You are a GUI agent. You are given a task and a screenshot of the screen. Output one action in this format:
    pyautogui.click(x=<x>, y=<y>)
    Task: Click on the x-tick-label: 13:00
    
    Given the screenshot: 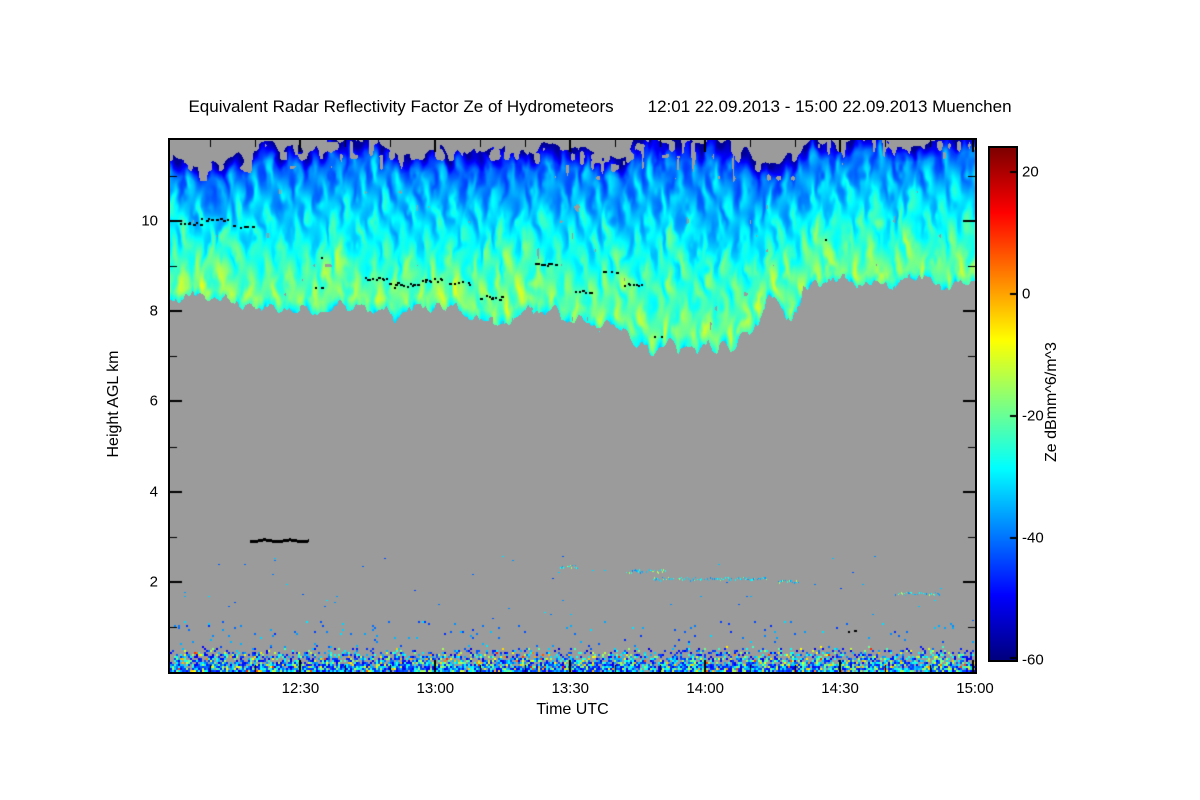 What is the action you would take?
    pyautogui.click(x=435, y=688)
    